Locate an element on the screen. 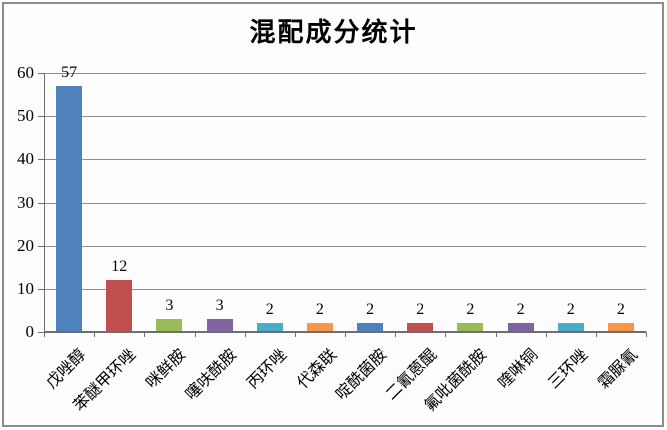 The image size is (667, 430). y-tick-label: 10 is located at coordinates (25, 288).